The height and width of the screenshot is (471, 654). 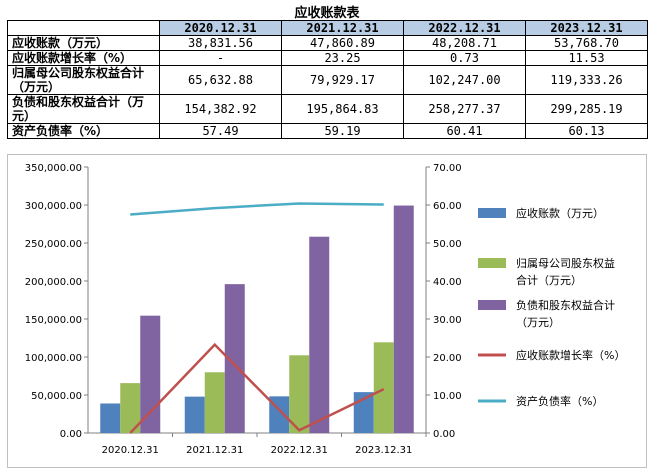 I want to click on table-cell: 57.49, so click(x=220, y=131).